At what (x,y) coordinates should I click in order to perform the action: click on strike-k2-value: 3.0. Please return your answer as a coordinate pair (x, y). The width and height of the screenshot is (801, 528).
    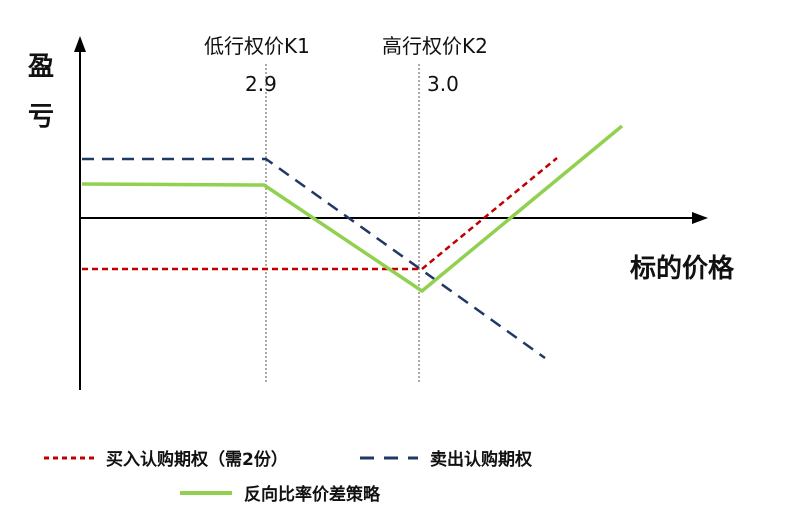
    Looking at the image, I should click on (443, 84).